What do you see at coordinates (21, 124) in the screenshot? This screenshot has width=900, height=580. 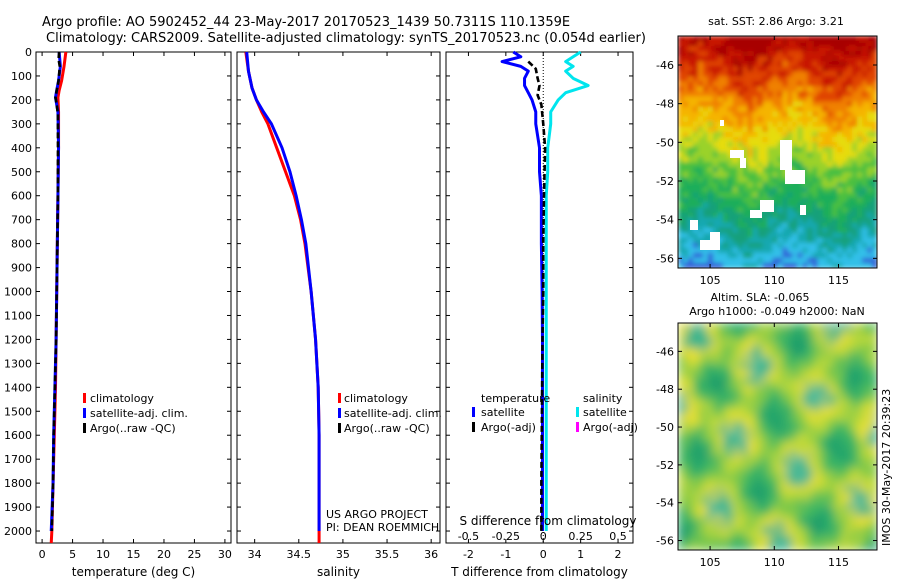 I see `y-tick-label: 300` at bounding box center [21, 124].